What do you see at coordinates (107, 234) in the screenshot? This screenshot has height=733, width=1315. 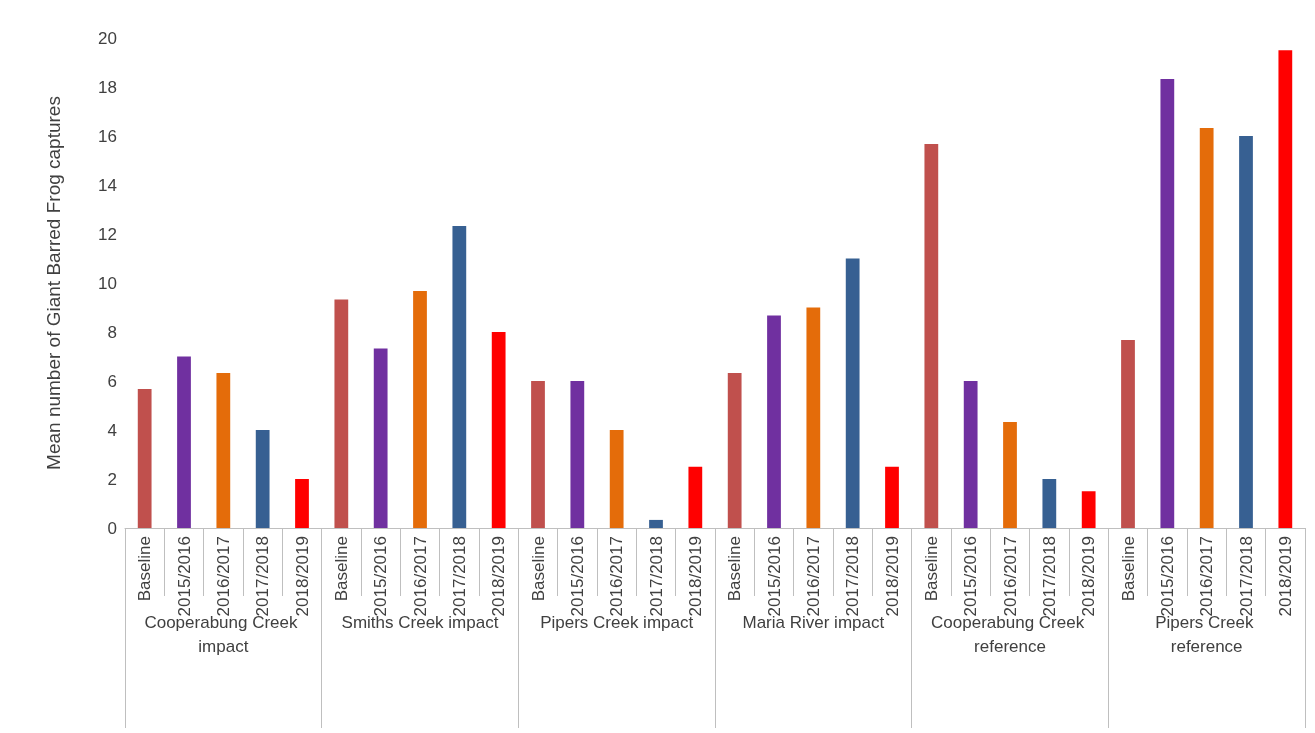 I see `y-tick-label: 12` at bounding box center [107, 234].